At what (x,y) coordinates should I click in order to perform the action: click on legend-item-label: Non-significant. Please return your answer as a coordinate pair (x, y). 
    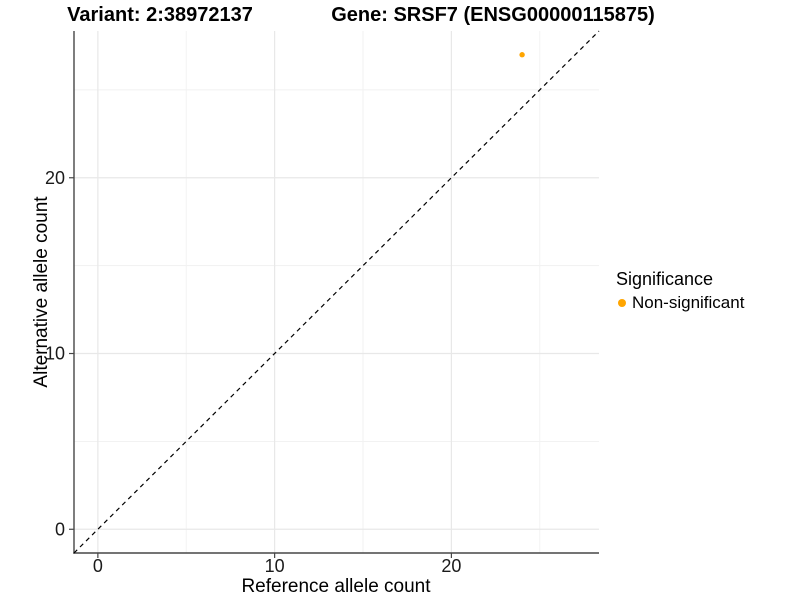
    Looking at the image, I should click on (688, 302).